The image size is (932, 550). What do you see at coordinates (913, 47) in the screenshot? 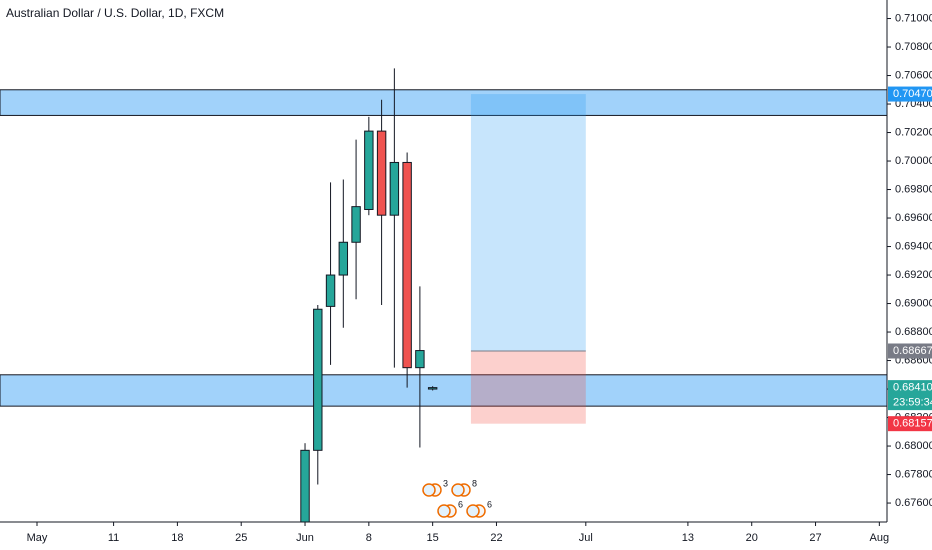
I see `y-tick-label: 0.70800` at bounding box center [913, 47].